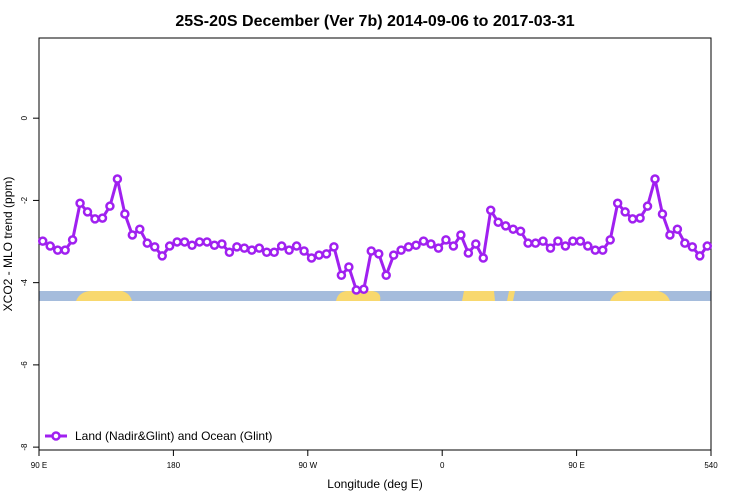 Image resolution: width=750 pixels, height=500 pixels. I want to click on y-tick-label: -6, so click(24, 365).